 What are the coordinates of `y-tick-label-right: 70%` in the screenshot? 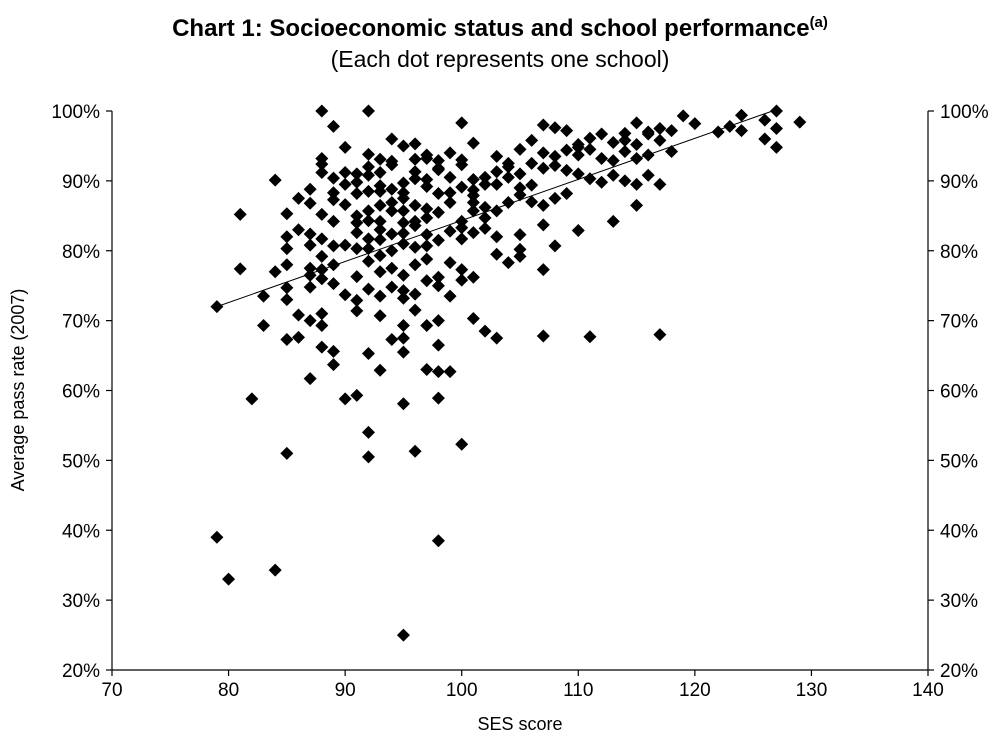 It's located at (959, 322).